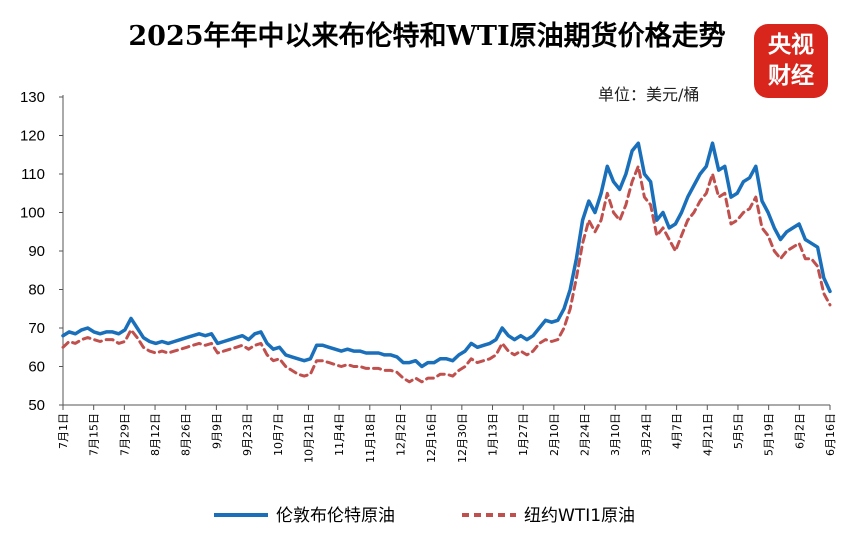 The width and height of the screenshot is (854, 551). I want to click on x-tick-label: 6月2日, so click(799, 431).